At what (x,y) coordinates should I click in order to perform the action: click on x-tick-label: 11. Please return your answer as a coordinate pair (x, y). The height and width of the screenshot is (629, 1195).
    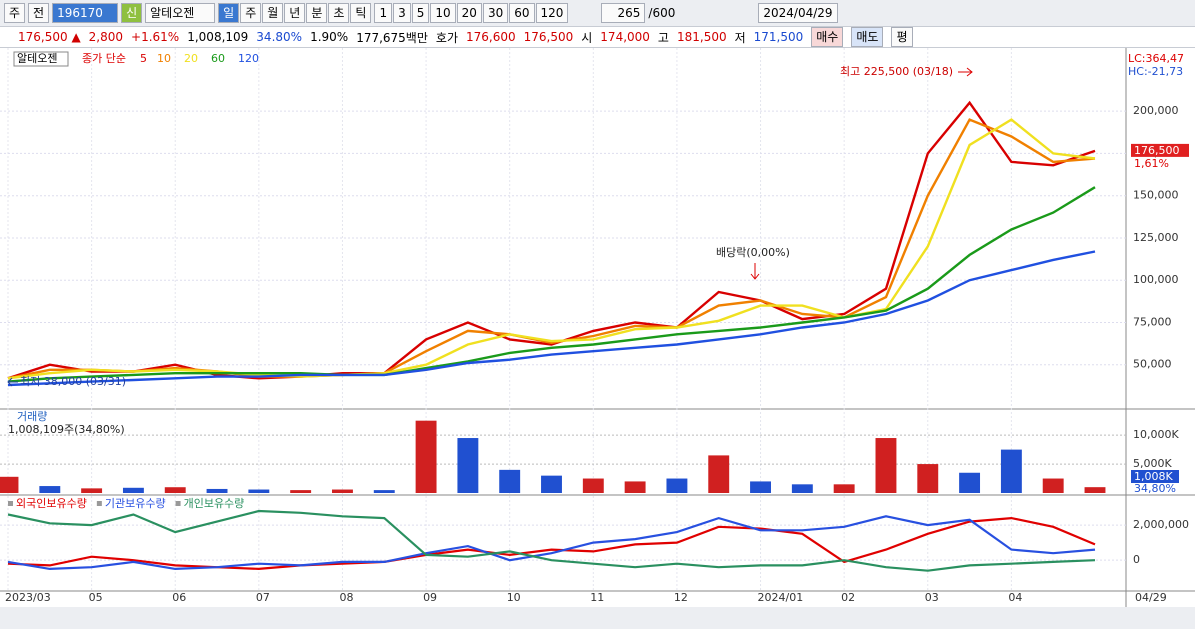
    Looking at the image, I should click on (597, 597).